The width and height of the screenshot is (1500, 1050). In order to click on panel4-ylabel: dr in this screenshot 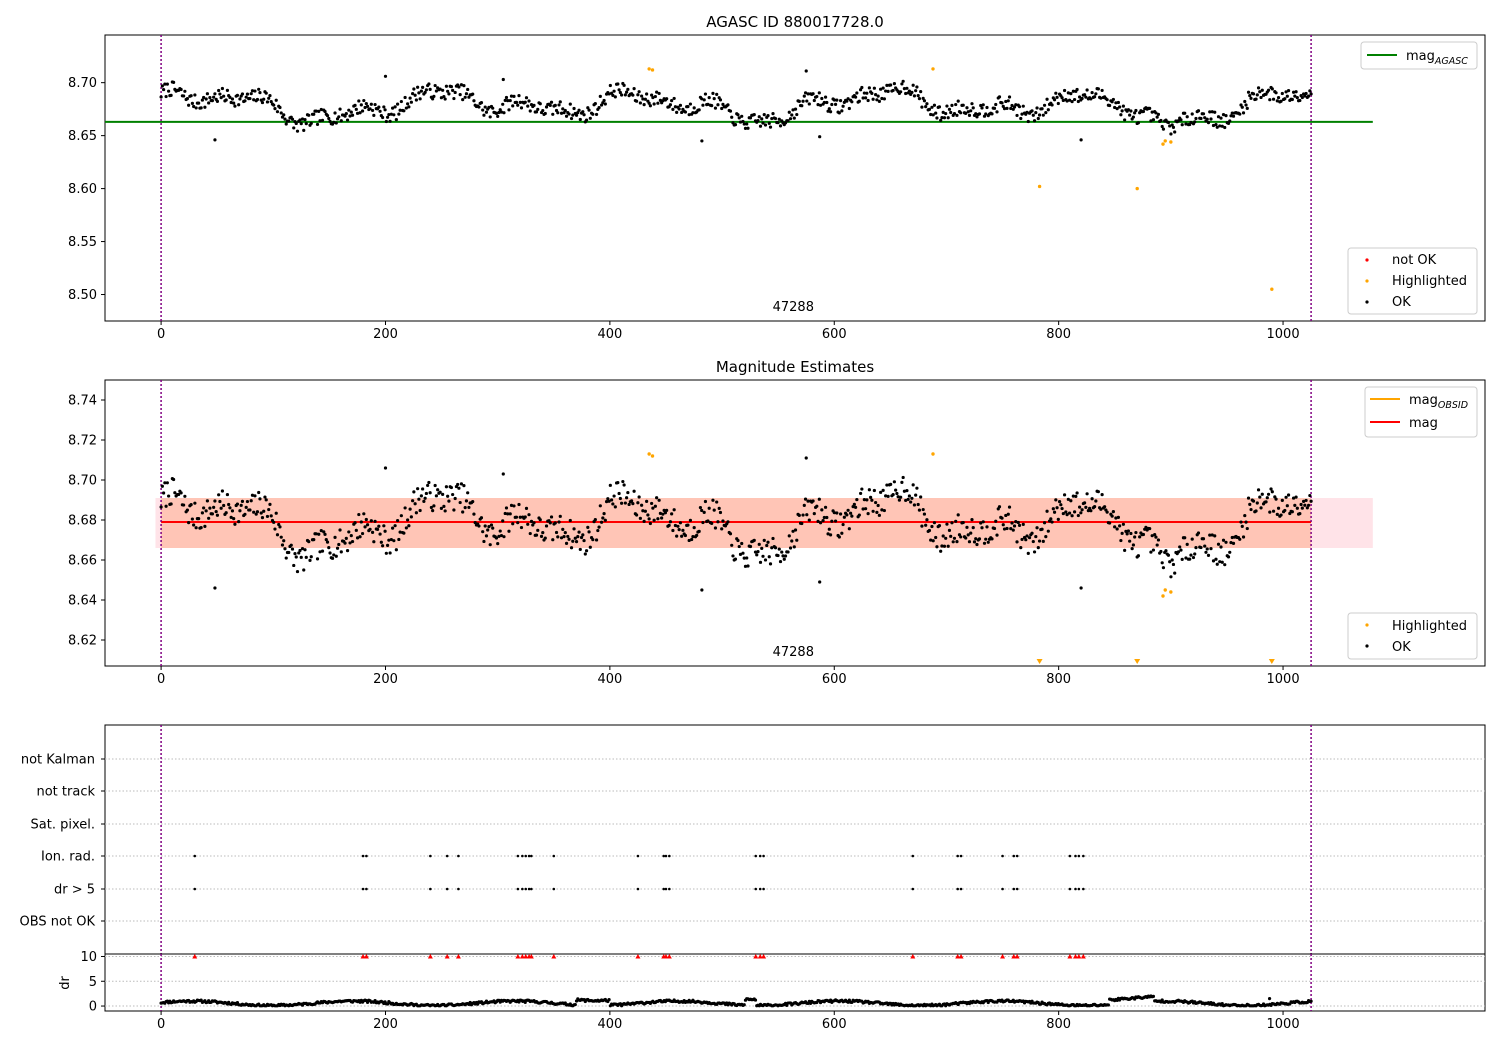, I will do `click(65, 983)`.